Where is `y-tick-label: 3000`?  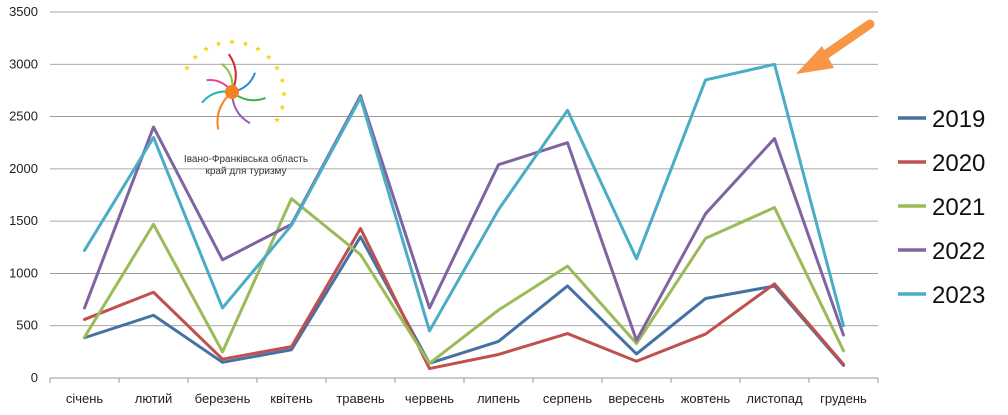
y-tick-label: 3000 is located at coordinates (23, 63).